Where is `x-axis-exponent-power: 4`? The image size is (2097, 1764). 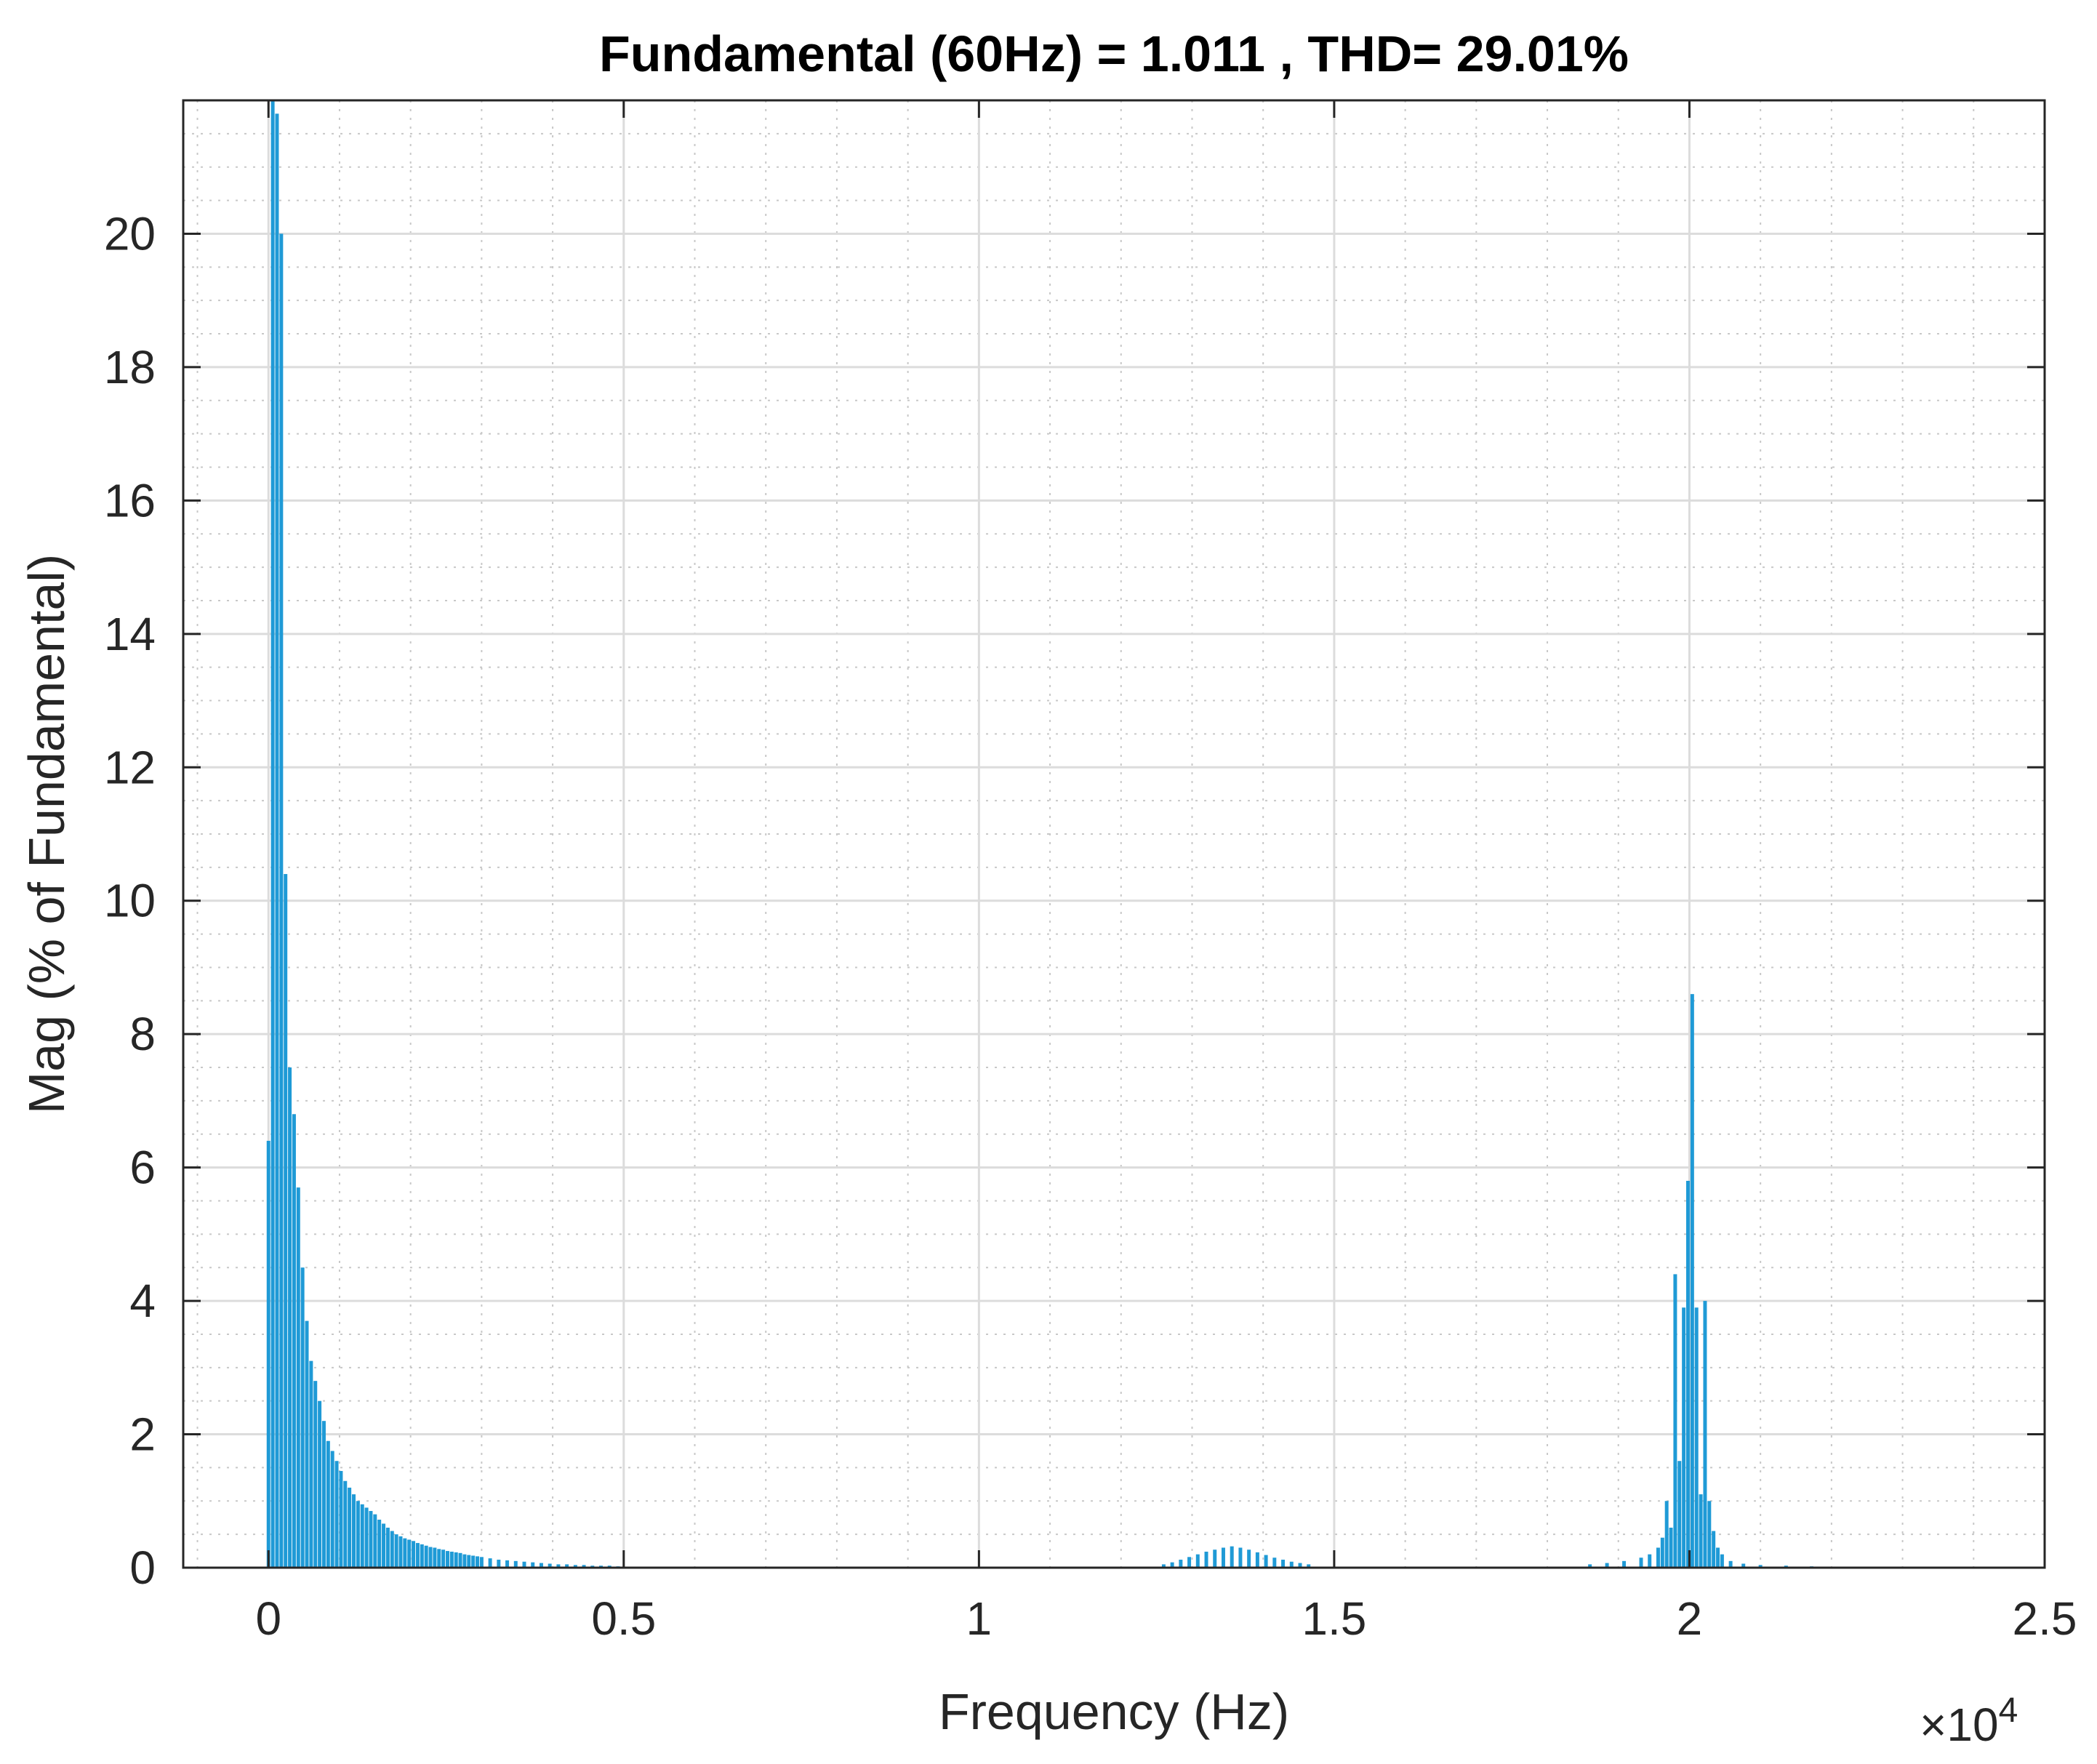
x-axis-exponent-power: 4 is located at coordinates (2008, 1710).